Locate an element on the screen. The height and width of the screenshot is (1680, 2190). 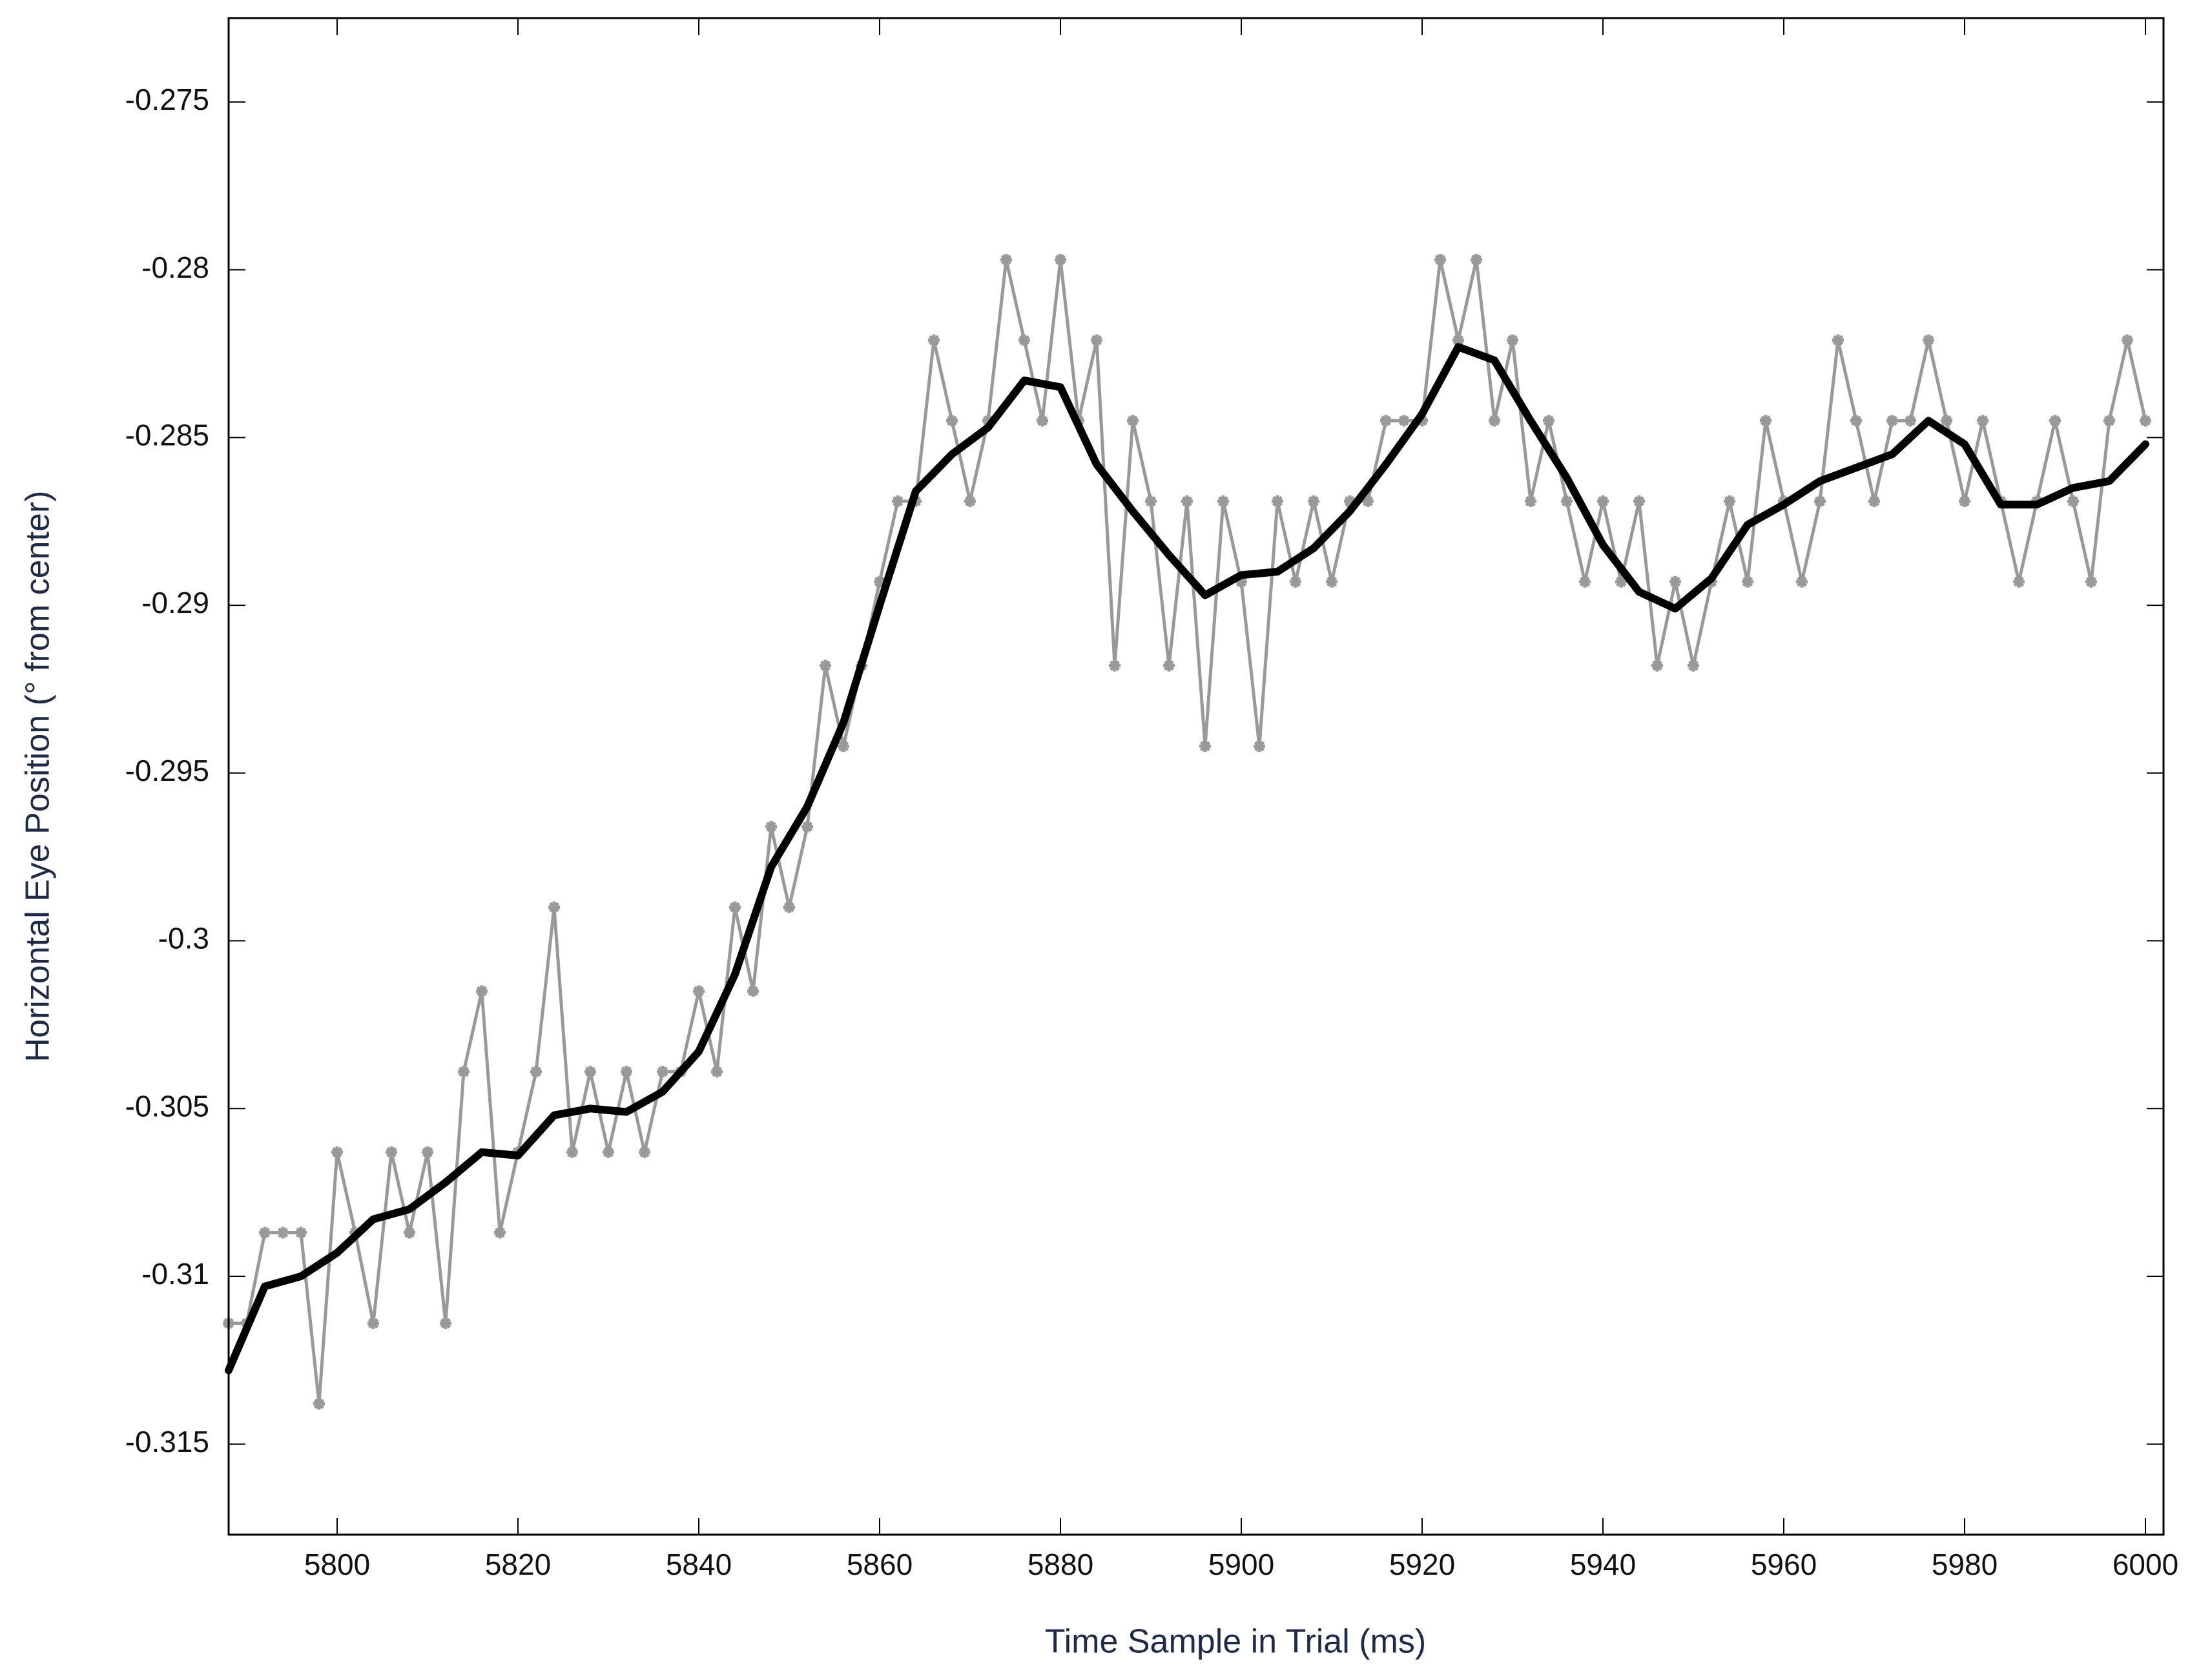
x-tick-label: 5840 is located at coordinates (699, 1564).